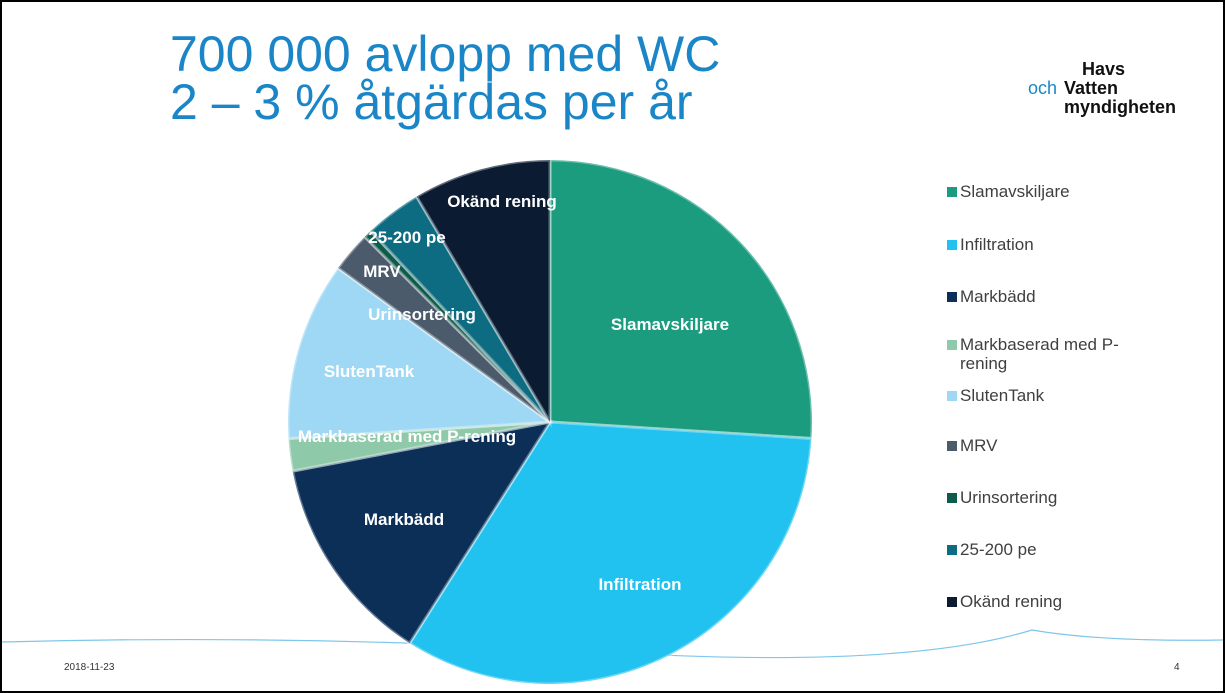  Describe the element at coordinates (1015, 191) in the screenshot. I see `legend-label: Slamavskiljare` at that location.